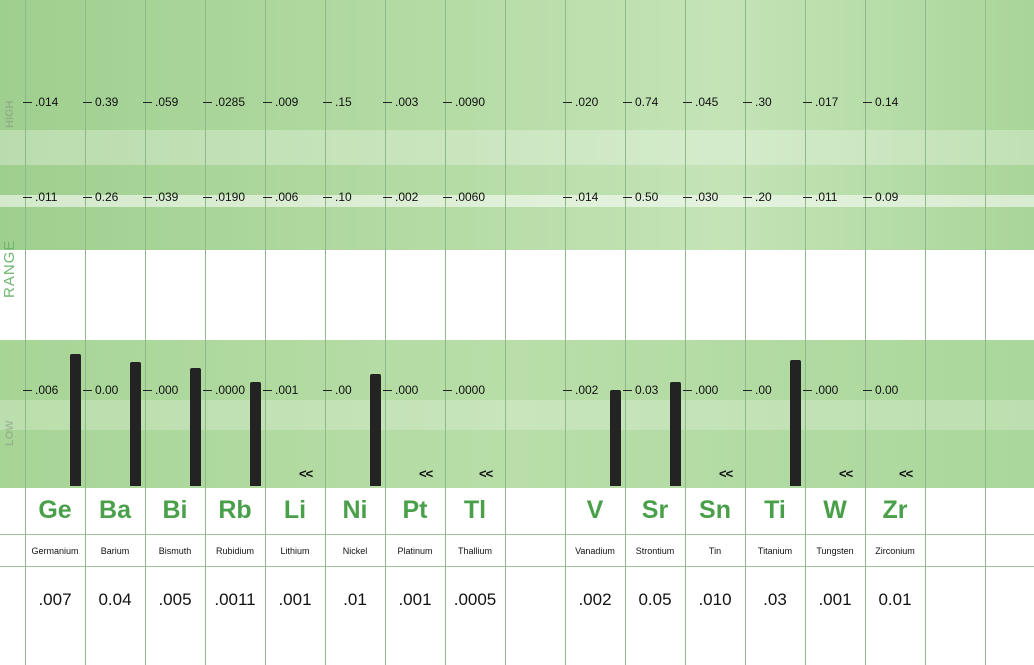 The width and height of the screenshot is (1034, 665). I want to click on element-symbol: Ti, so click(775, 510).